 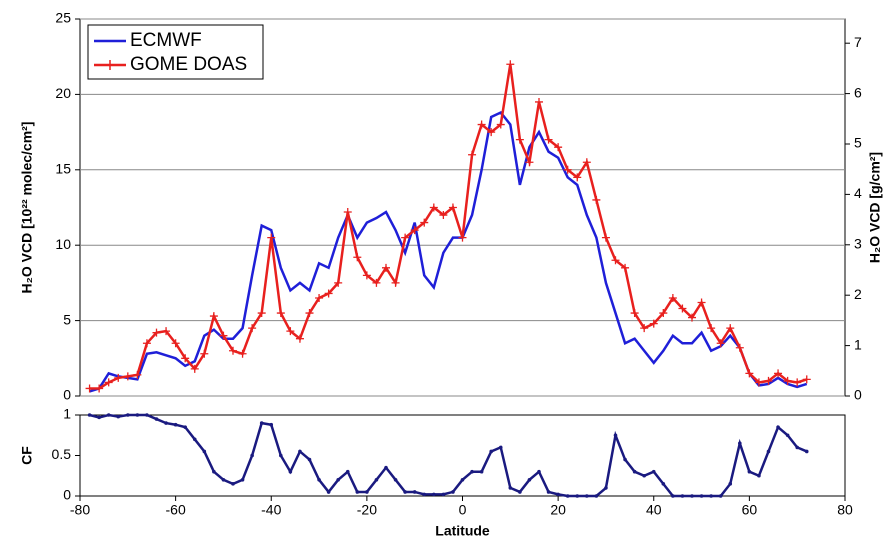 I want to click on y2-tick-label: 4, so click(x=858, y=193).